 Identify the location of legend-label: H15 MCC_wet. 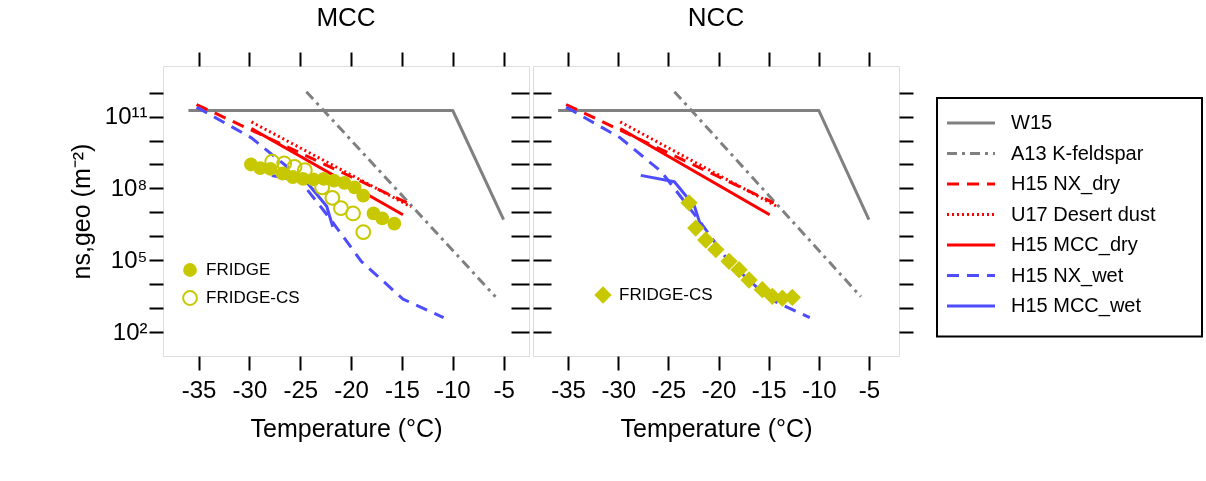
(1076, 305).